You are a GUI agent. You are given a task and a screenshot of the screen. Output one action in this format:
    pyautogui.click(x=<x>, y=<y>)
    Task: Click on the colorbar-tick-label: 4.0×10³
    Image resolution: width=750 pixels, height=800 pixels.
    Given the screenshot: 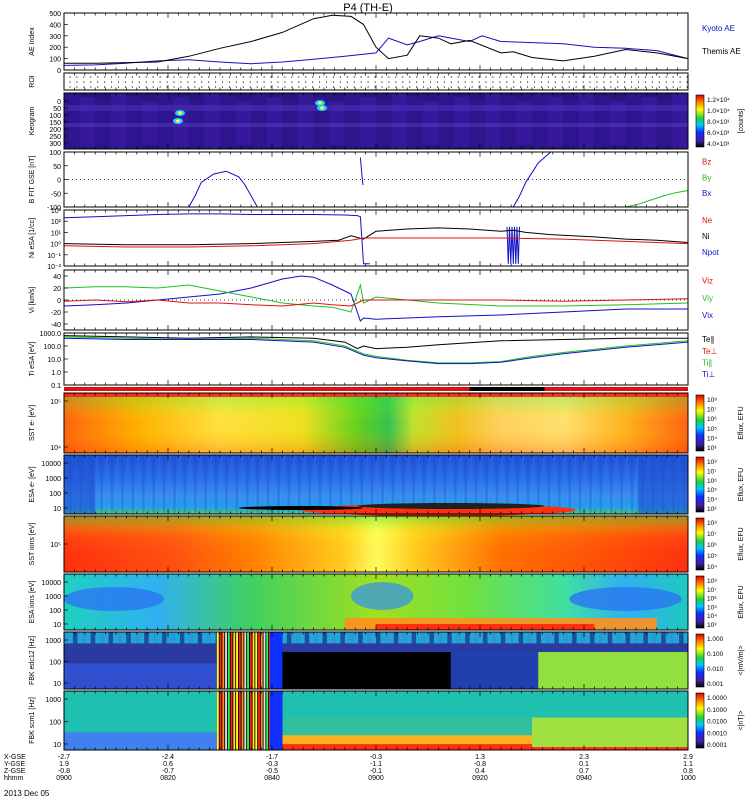 What is the action you would take?
    pyautogui.click(x=718, y=144)
    